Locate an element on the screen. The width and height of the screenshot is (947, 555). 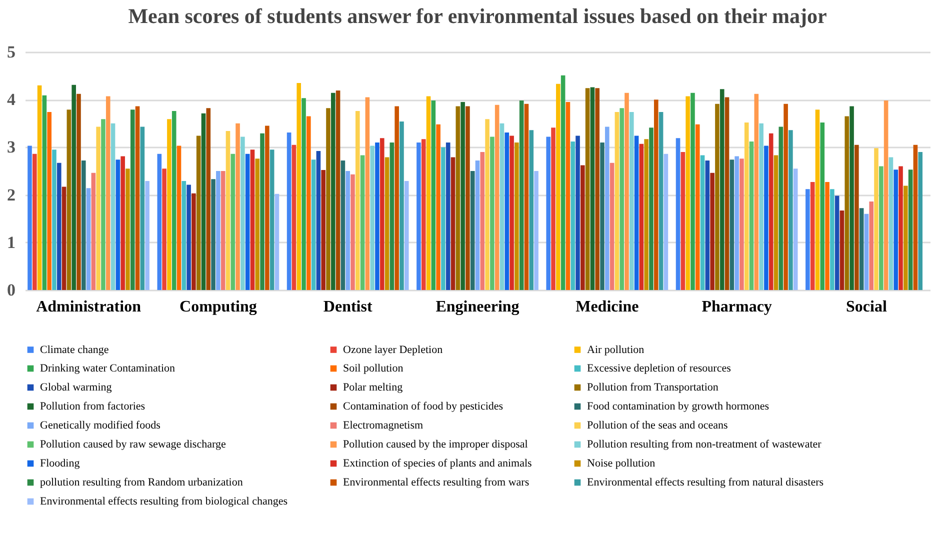
legend-label: Flooding is located at coordinates (60, 464).